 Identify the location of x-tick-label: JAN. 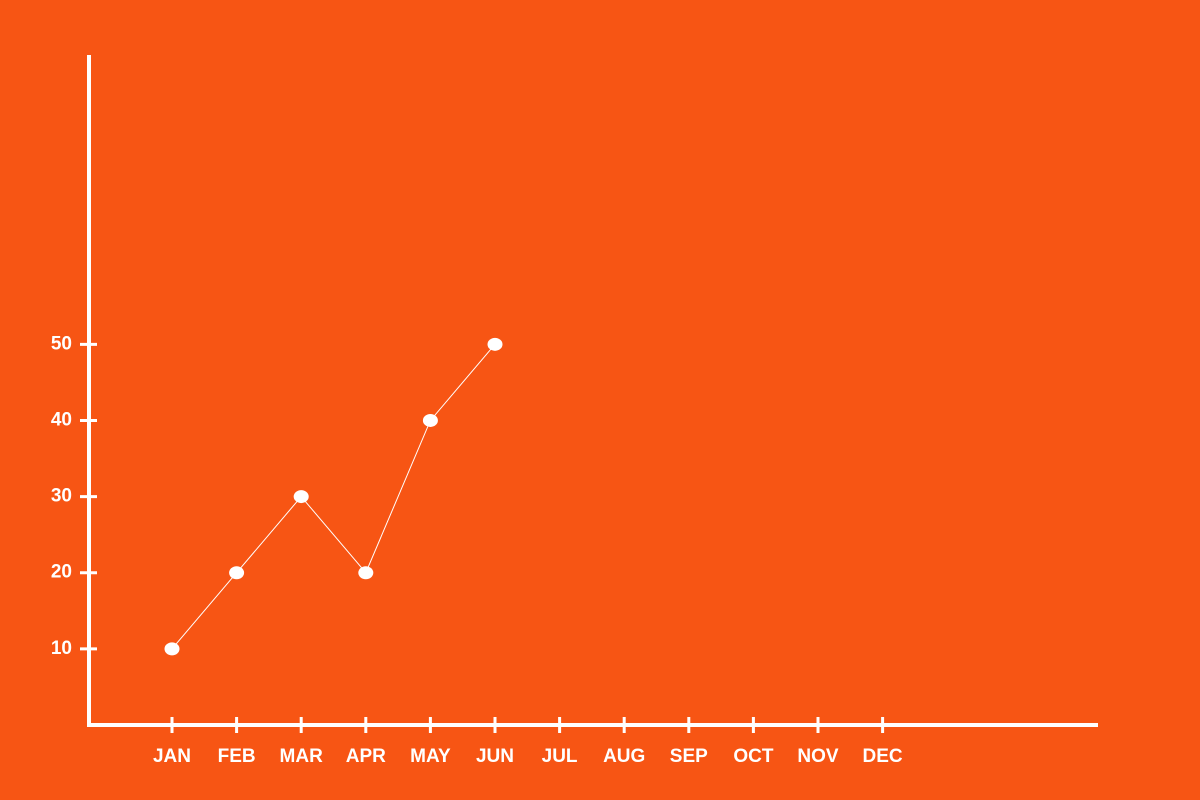
(172, 756).